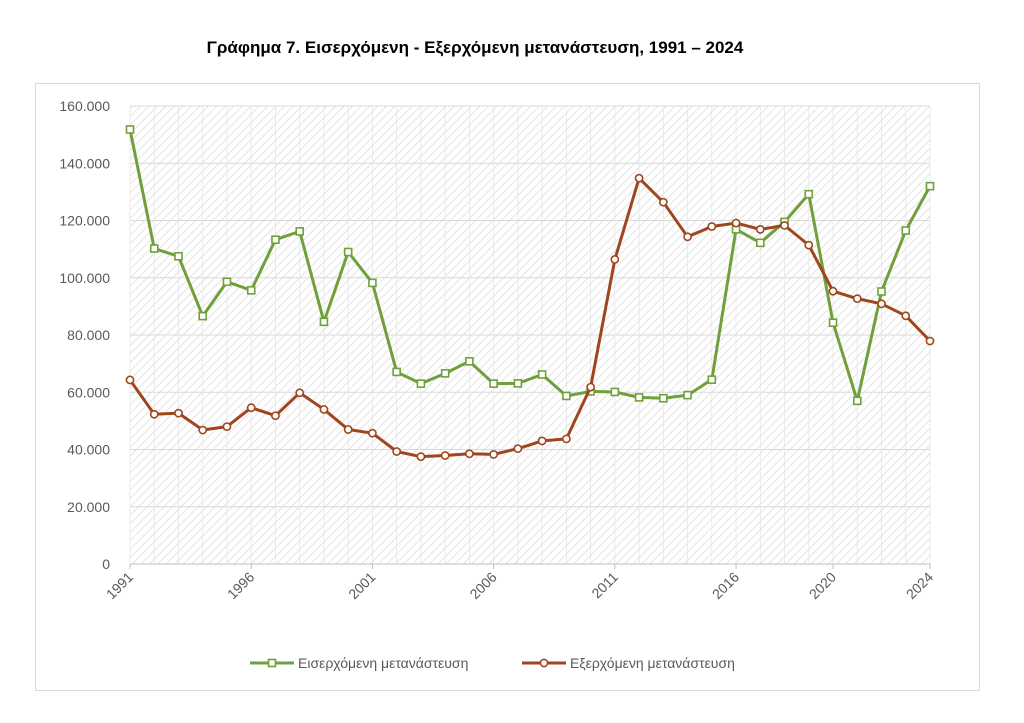 The height and width of the screenshot is (723, 1024). I want to click on x-tick-label: 1991, so click(119, 585).